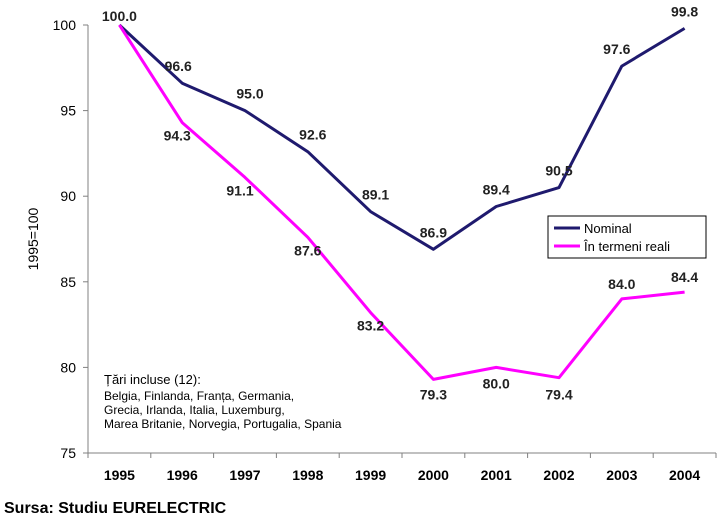  I want to click on data-label: 79.4, so click(558, 395).